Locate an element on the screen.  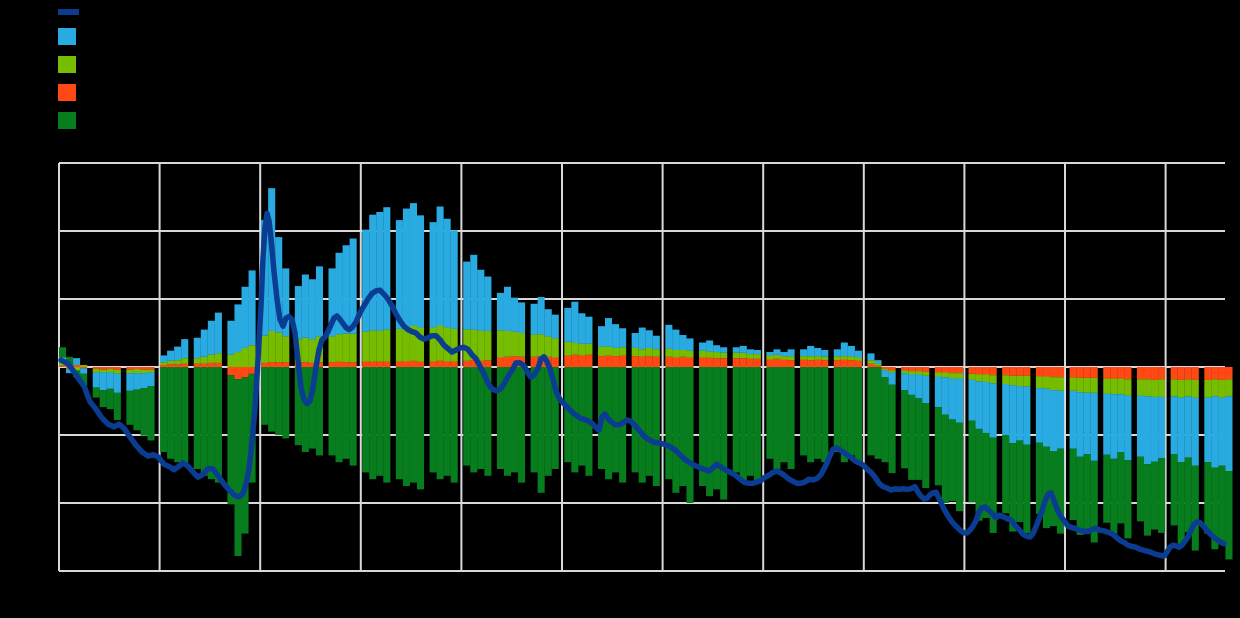
legend-item-line is located at coordinates (68, 12).